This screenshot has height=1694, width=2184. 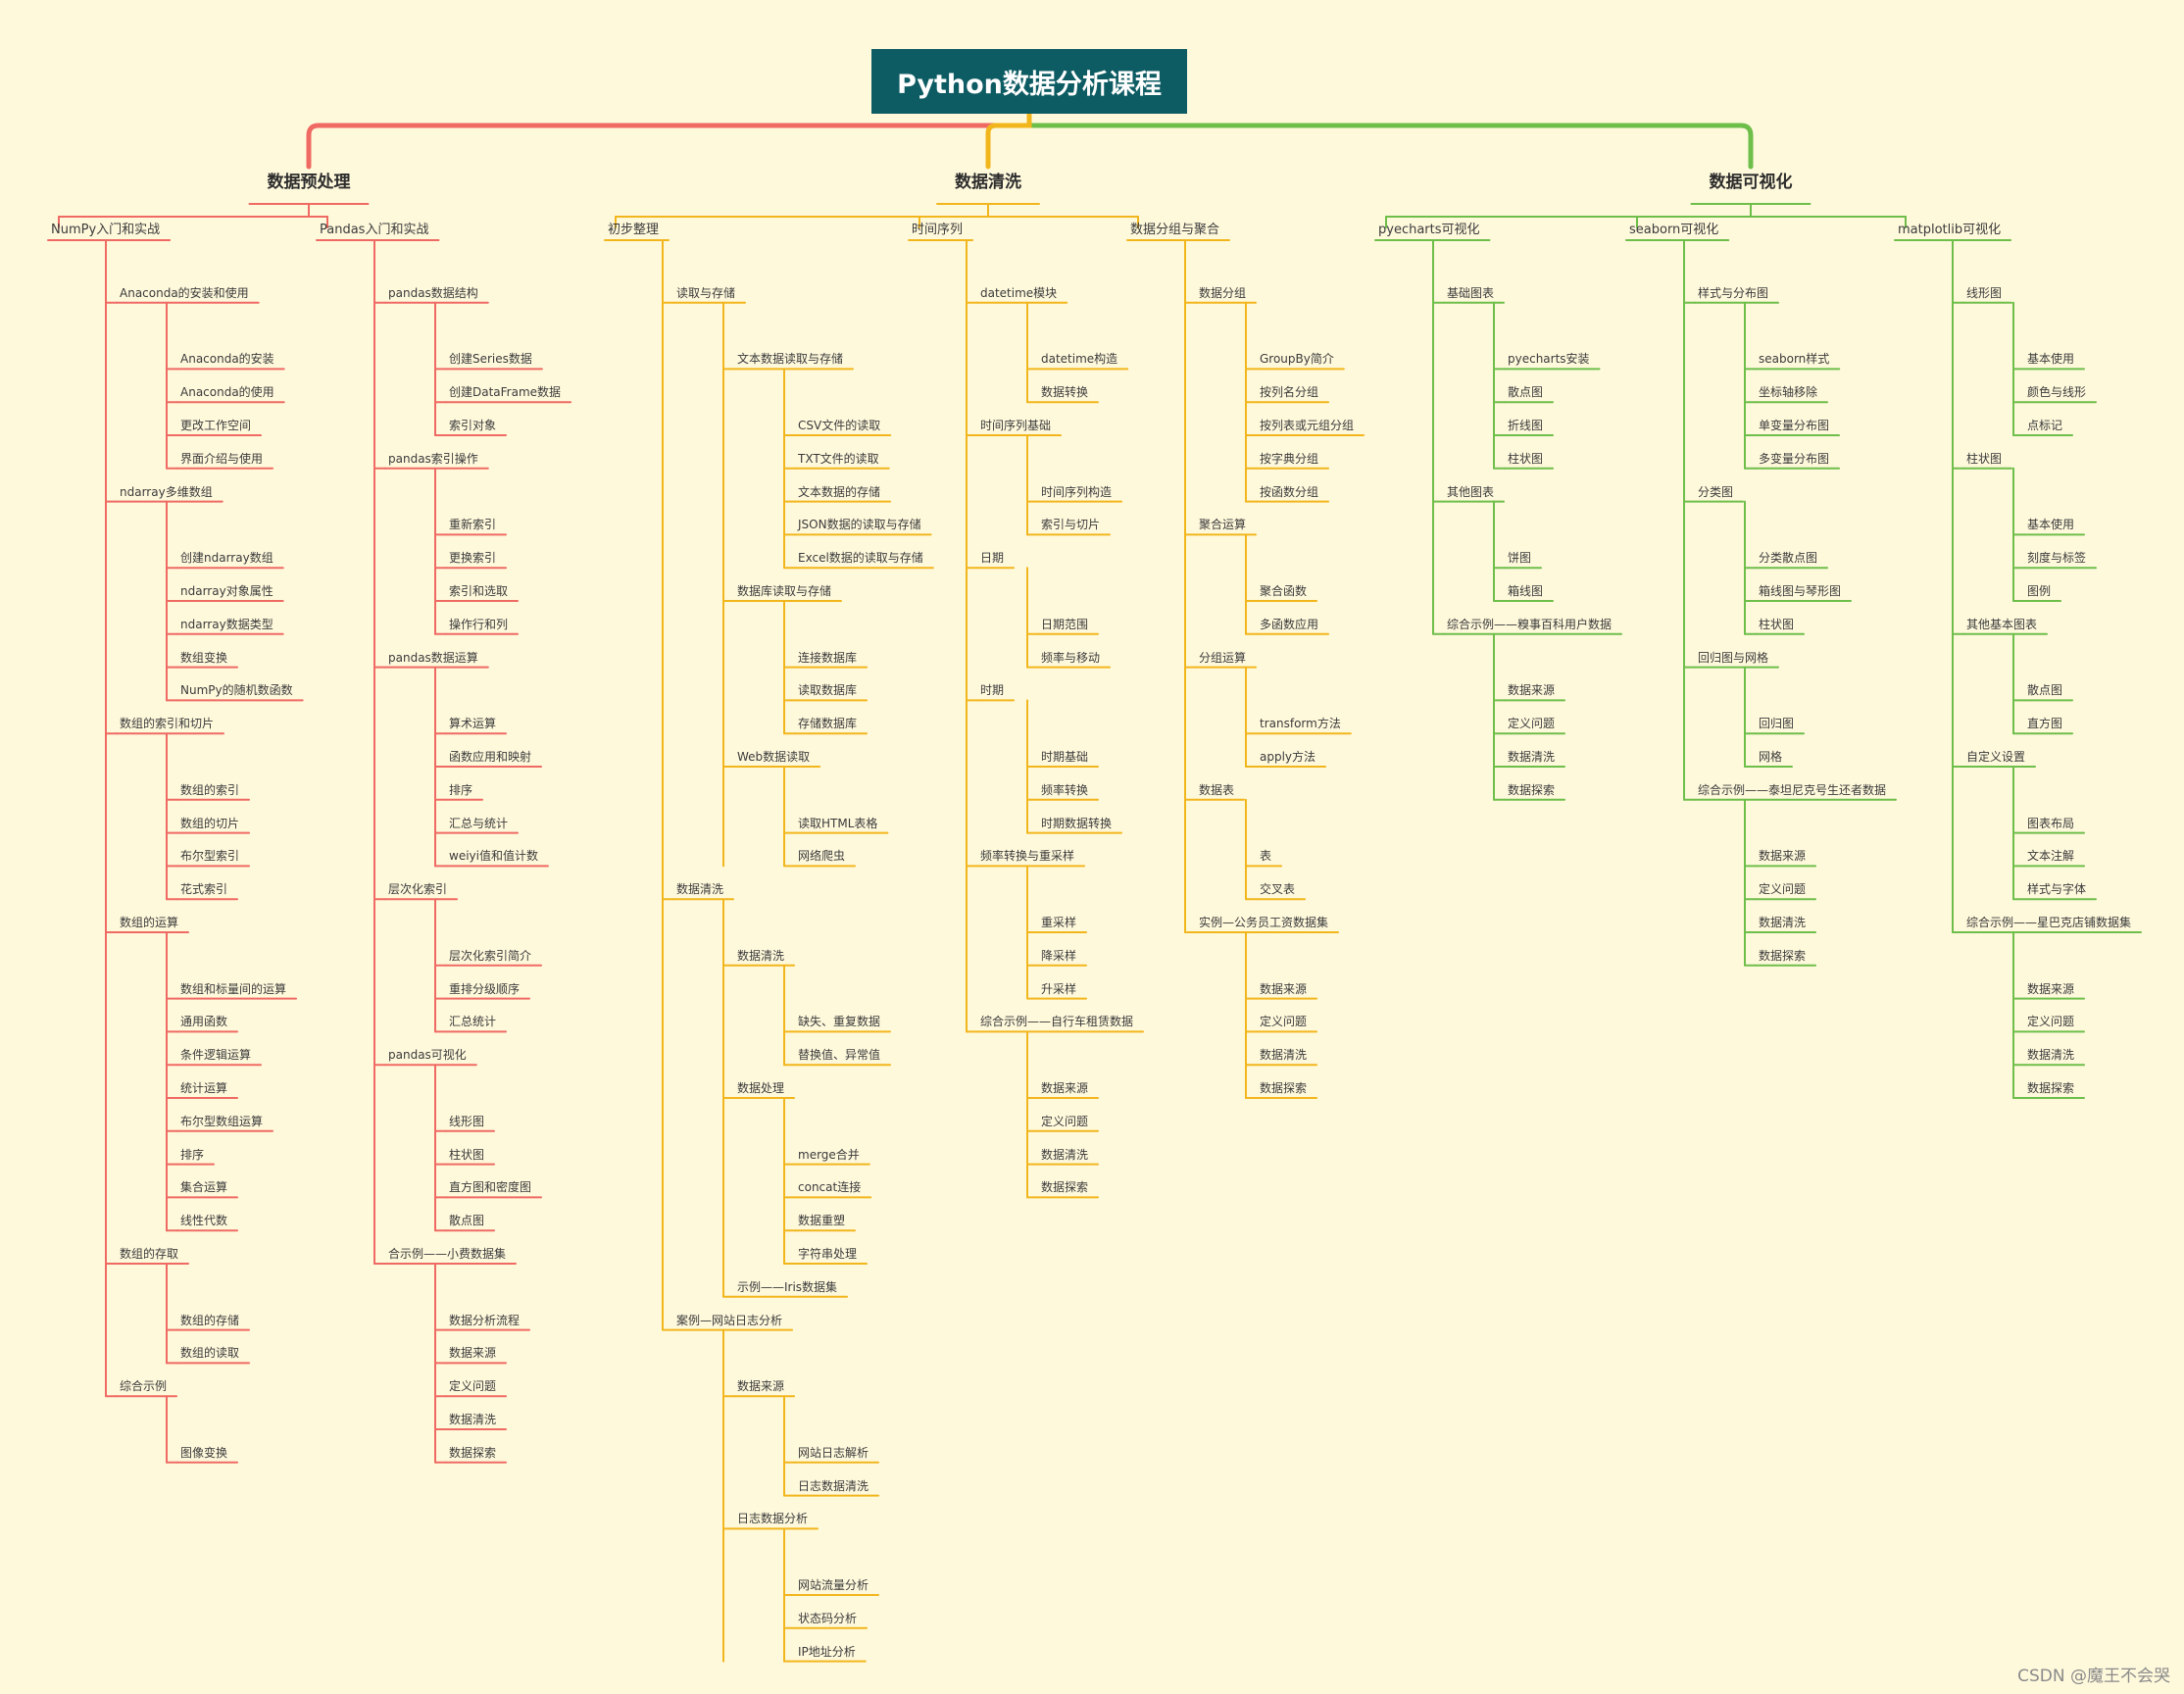 I want to click on tree-node: GroupBy简介, so click(x=1297, y=359).